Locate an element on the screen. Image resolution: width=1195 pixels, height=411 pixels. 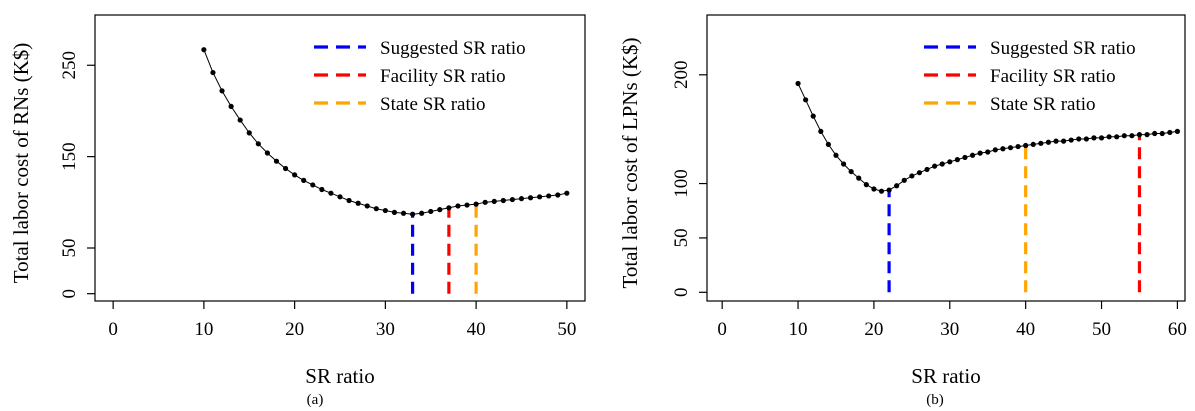
y-axis-title: Total labor cost of RNs (K$) is located at coordinates (21, 163).